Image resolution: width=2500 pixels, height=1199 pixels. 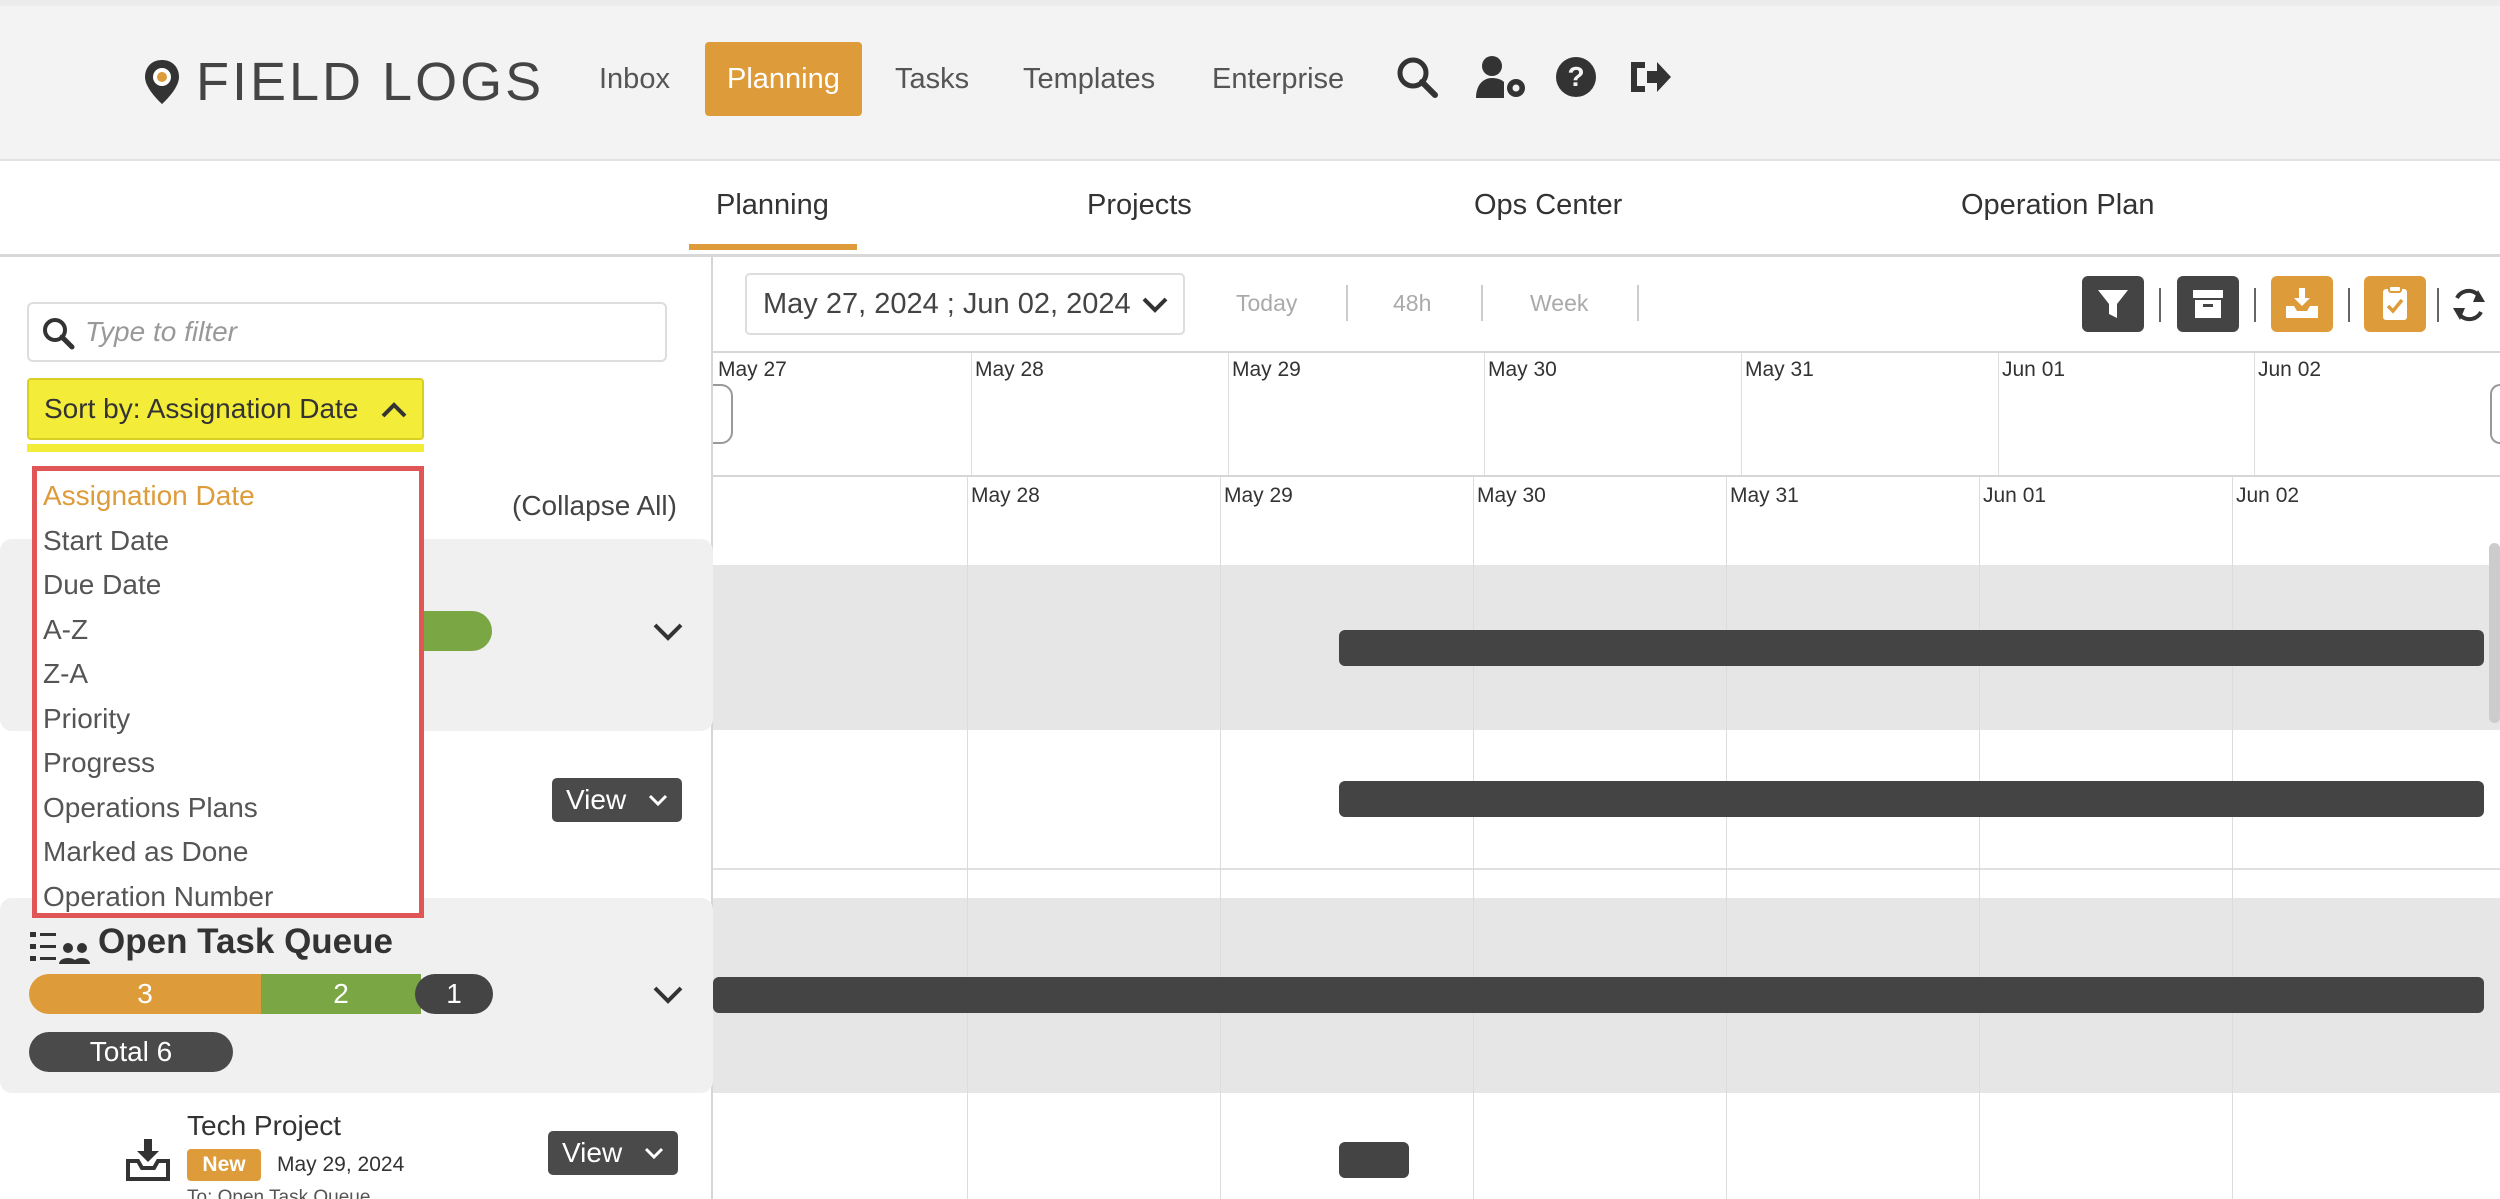 I want to click on sort-label: Sort by: Assignation Date, so click(x=201, y=408).